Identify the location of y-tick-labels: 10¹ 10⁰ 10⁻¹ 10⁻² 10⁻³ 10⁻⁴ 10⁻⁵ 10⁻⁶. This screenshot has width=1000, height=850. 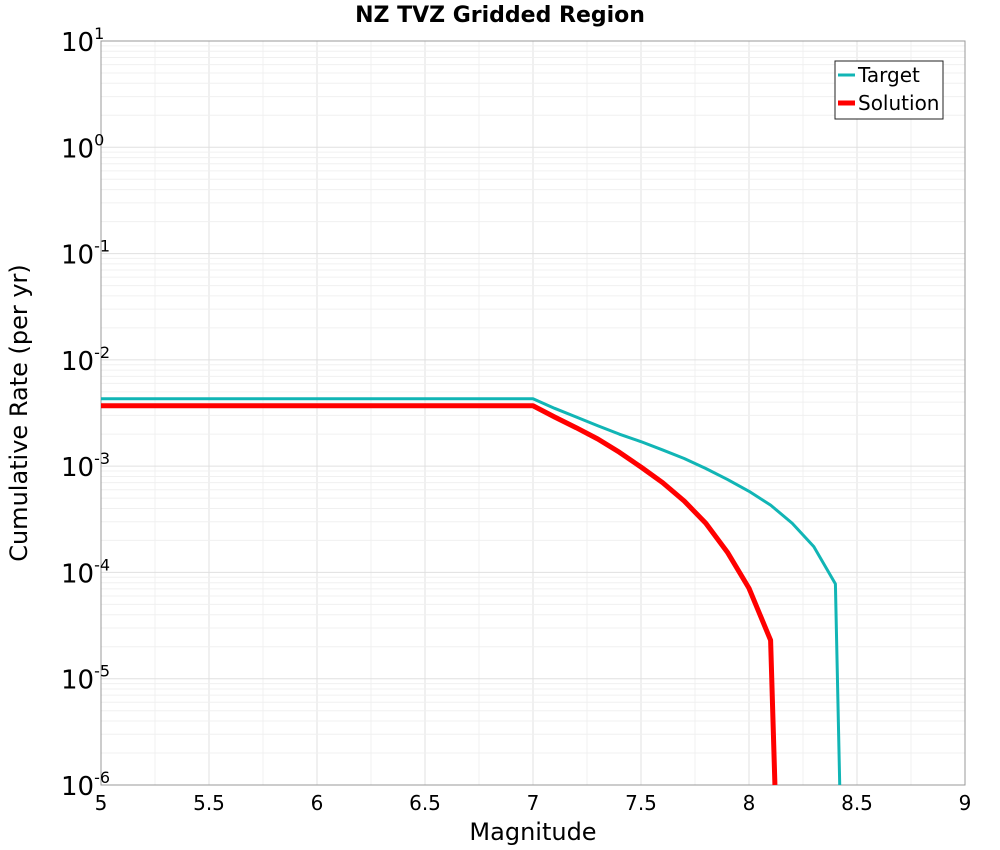
(85, 413).